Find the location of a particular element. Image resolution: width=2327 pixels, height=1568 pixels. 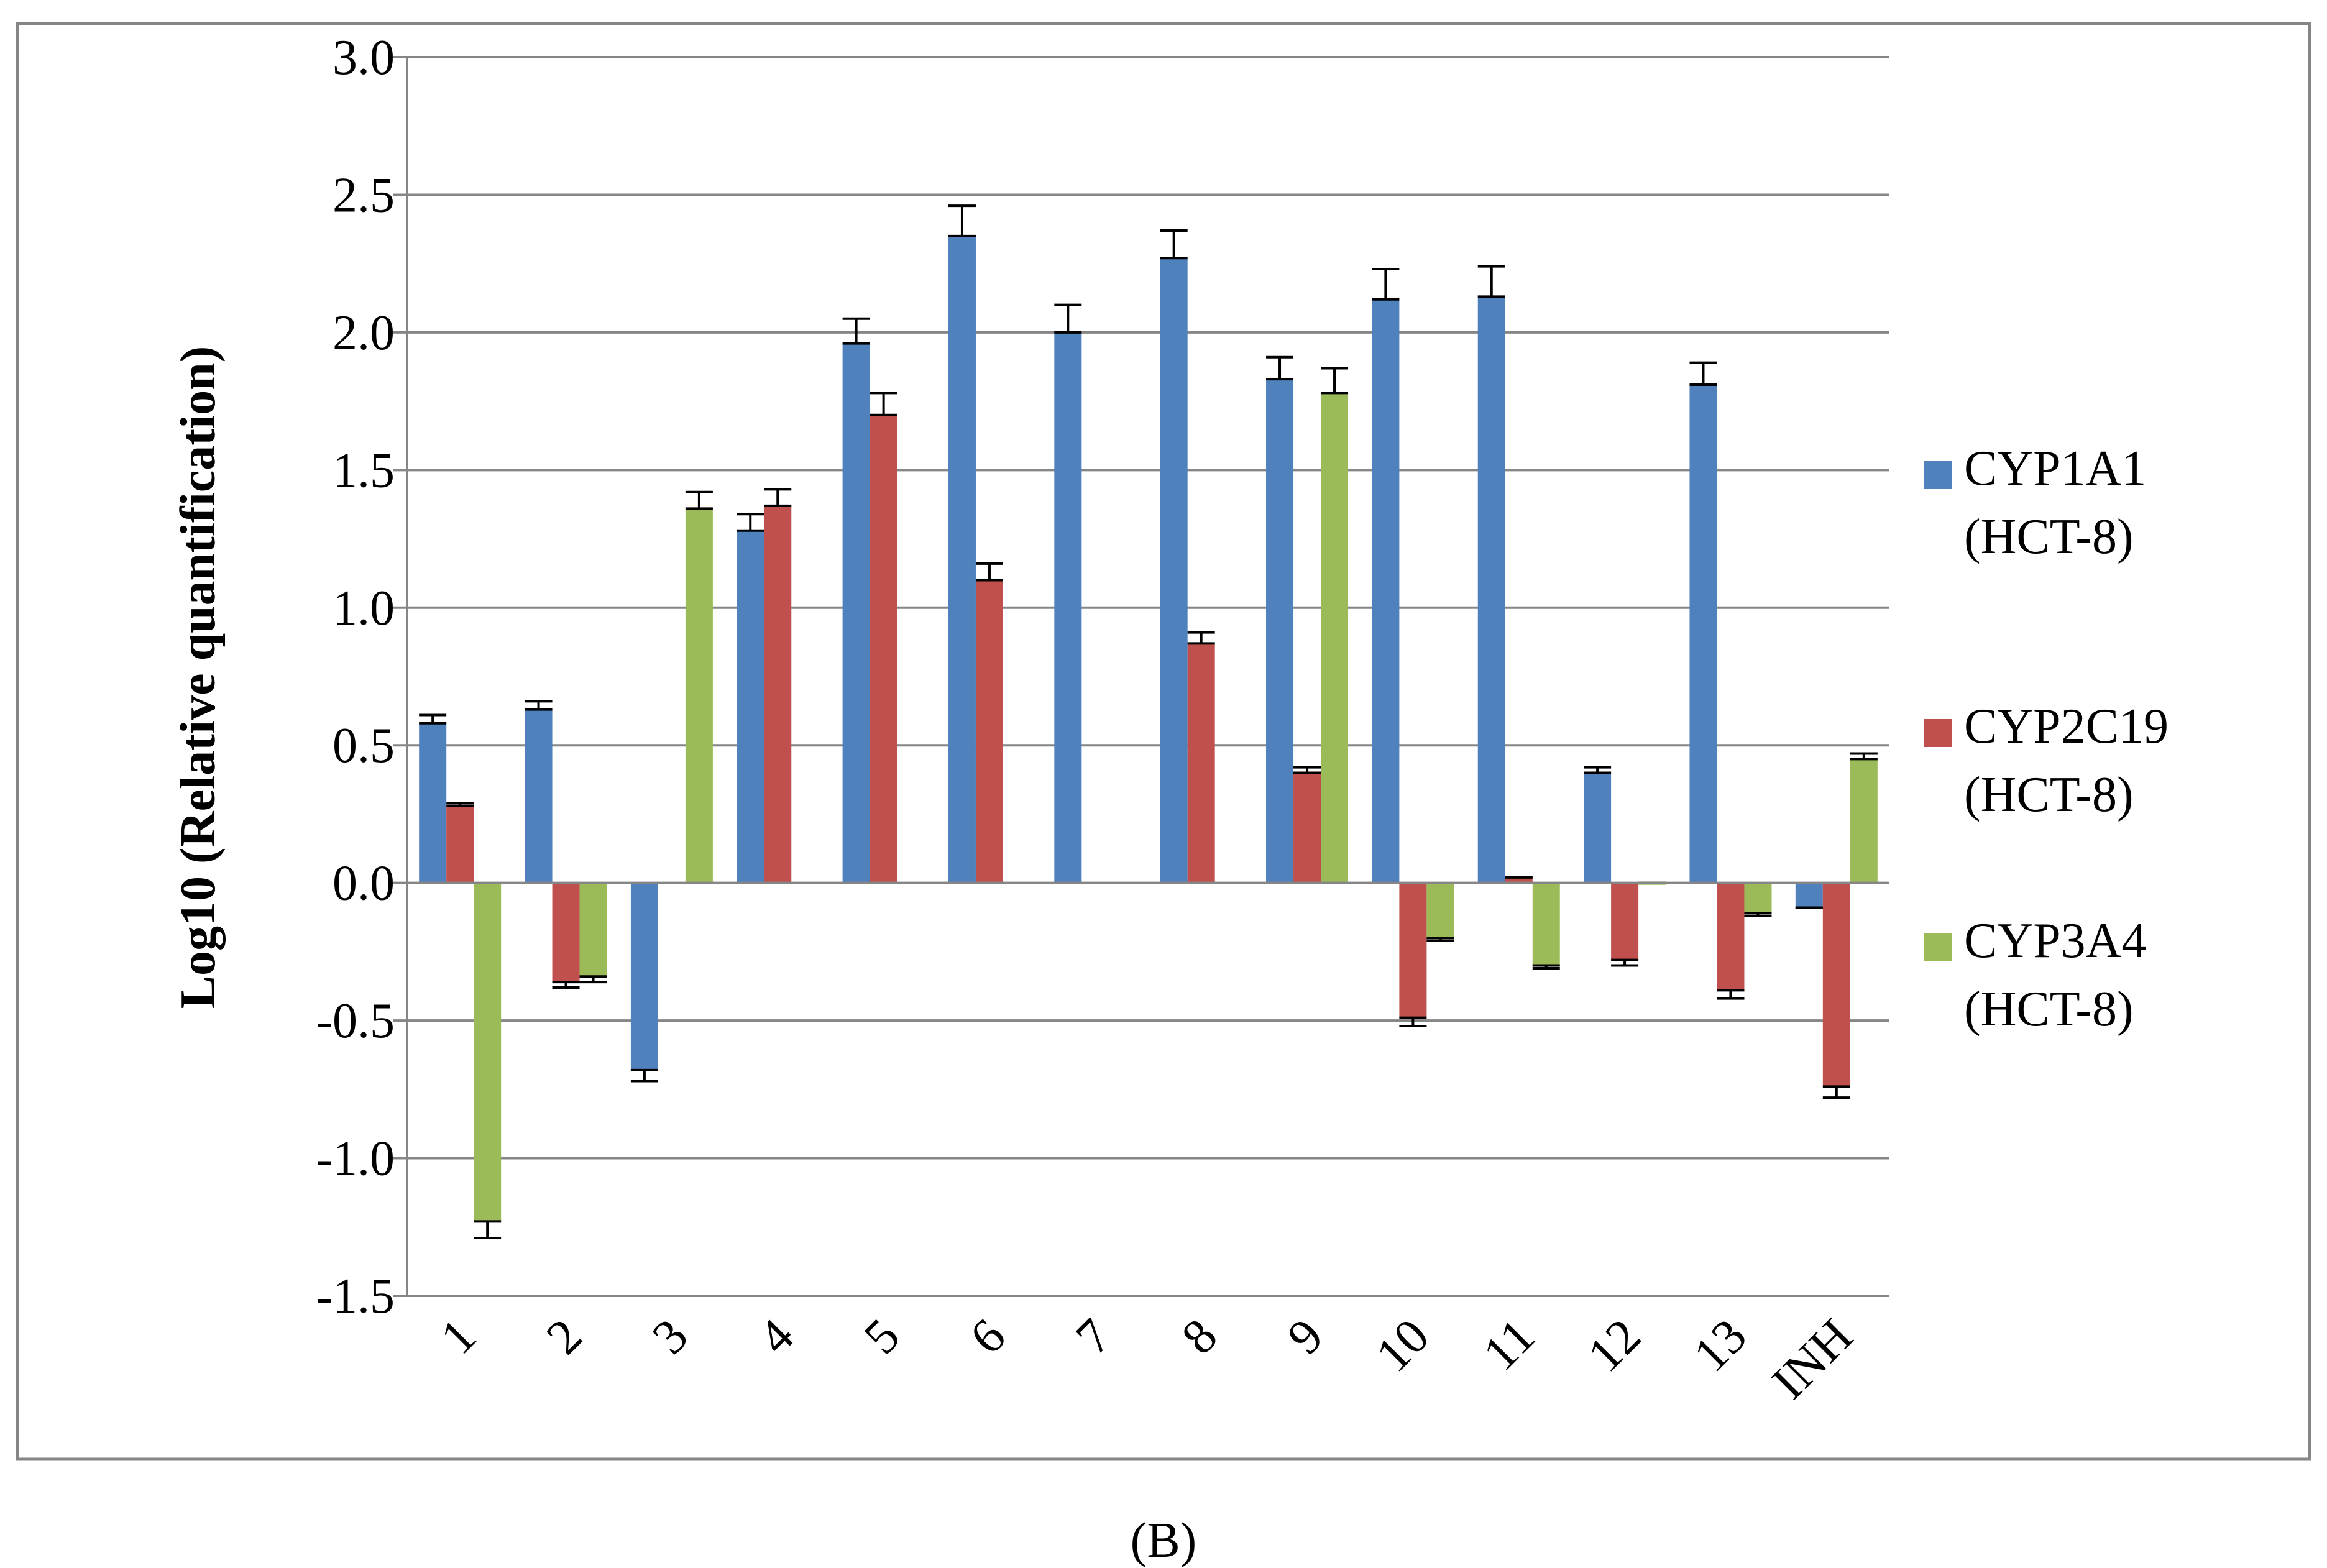

y-tick-label: 0.5 is located at coordinates (364, 746).